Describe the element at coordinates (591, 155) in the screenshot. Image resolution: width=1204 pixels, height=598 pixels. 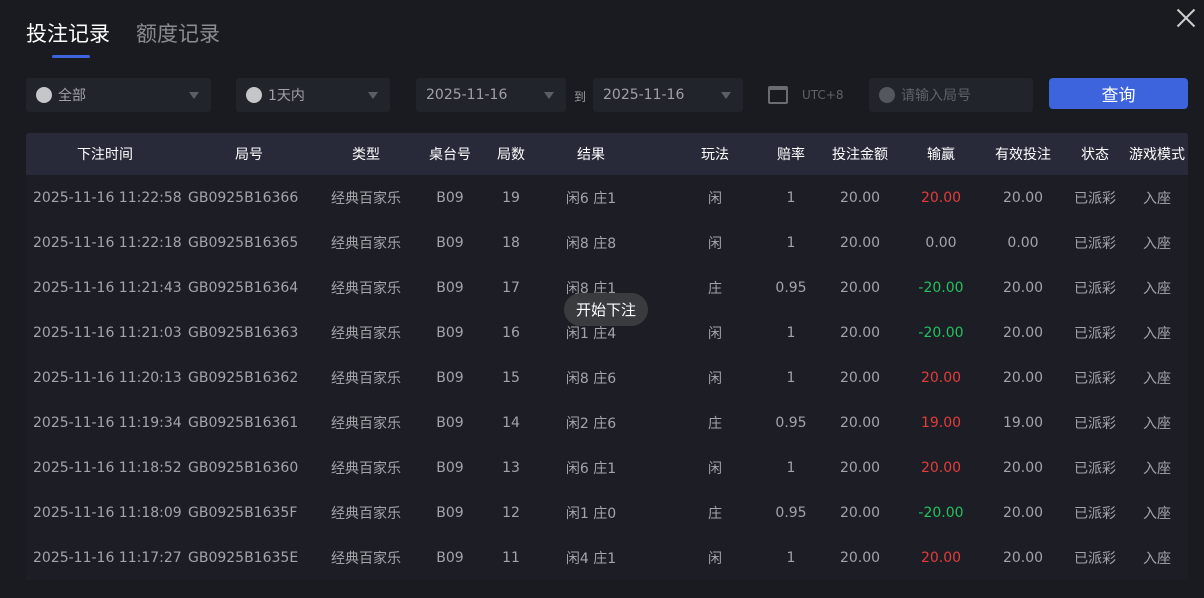
I see `column-header: 结果` at that location.